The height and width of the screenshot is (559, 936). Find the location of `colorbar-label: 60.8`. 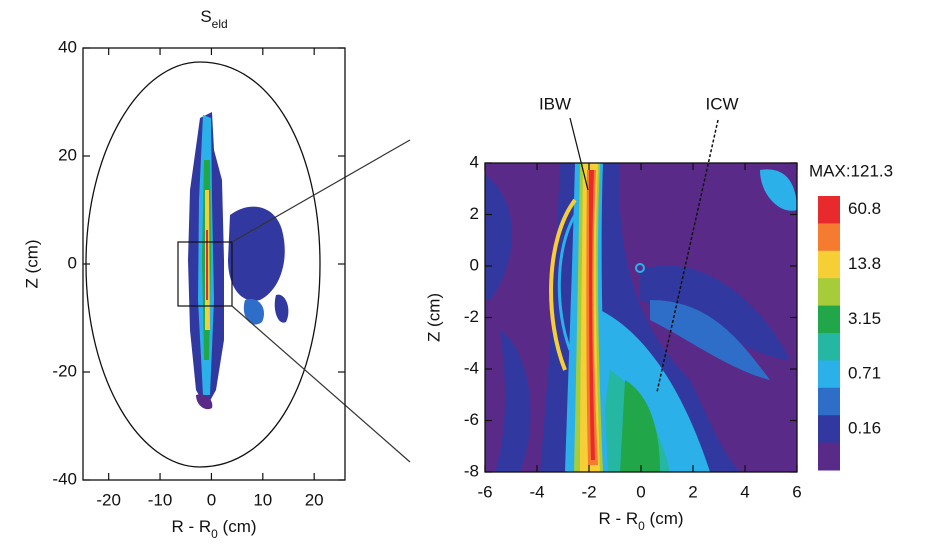

colorbar-label: 60.8 is located at coordinates (864, 208).